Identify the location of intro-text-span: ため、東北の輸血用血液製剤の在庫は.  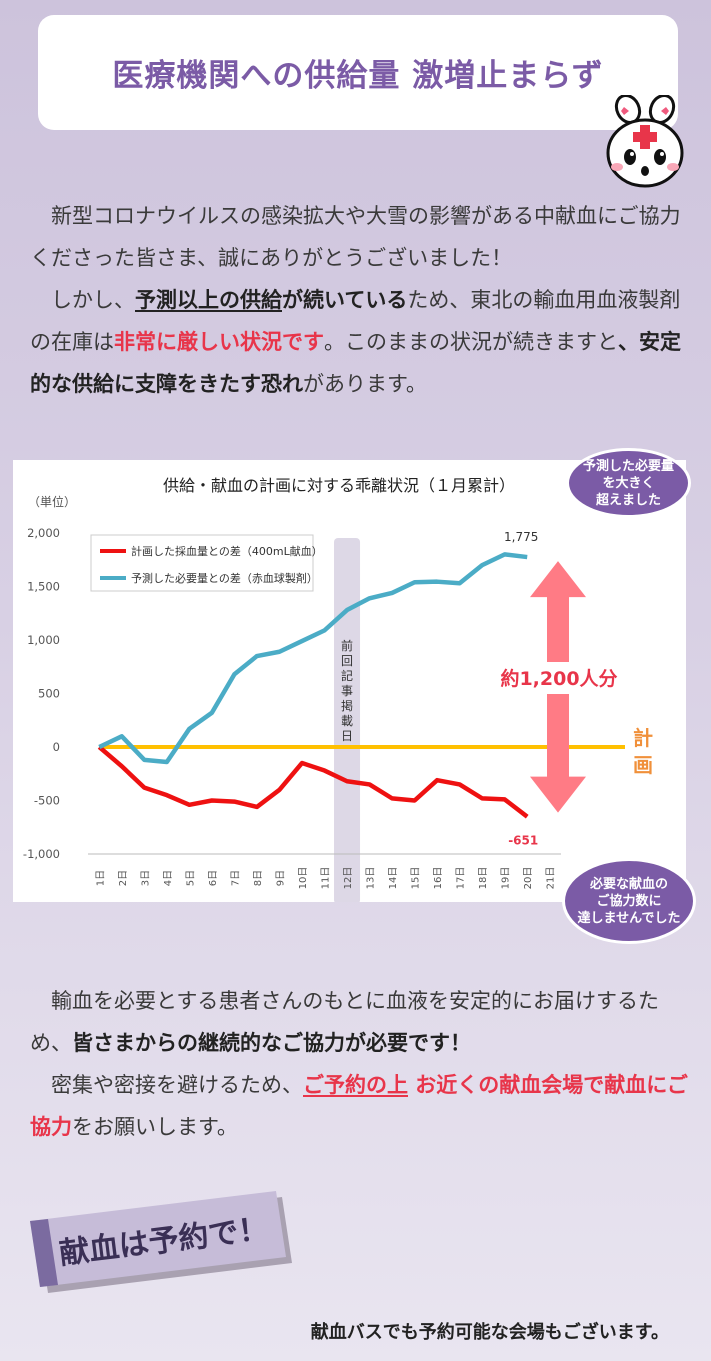
(355, 321).